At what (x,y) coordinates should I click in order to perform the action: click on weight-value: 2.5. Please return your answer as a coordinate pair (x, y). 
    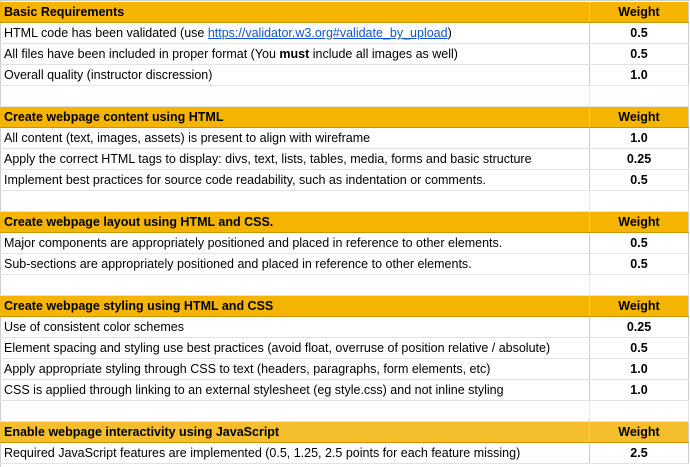
    Looking at the image, I should click on (639, 453).